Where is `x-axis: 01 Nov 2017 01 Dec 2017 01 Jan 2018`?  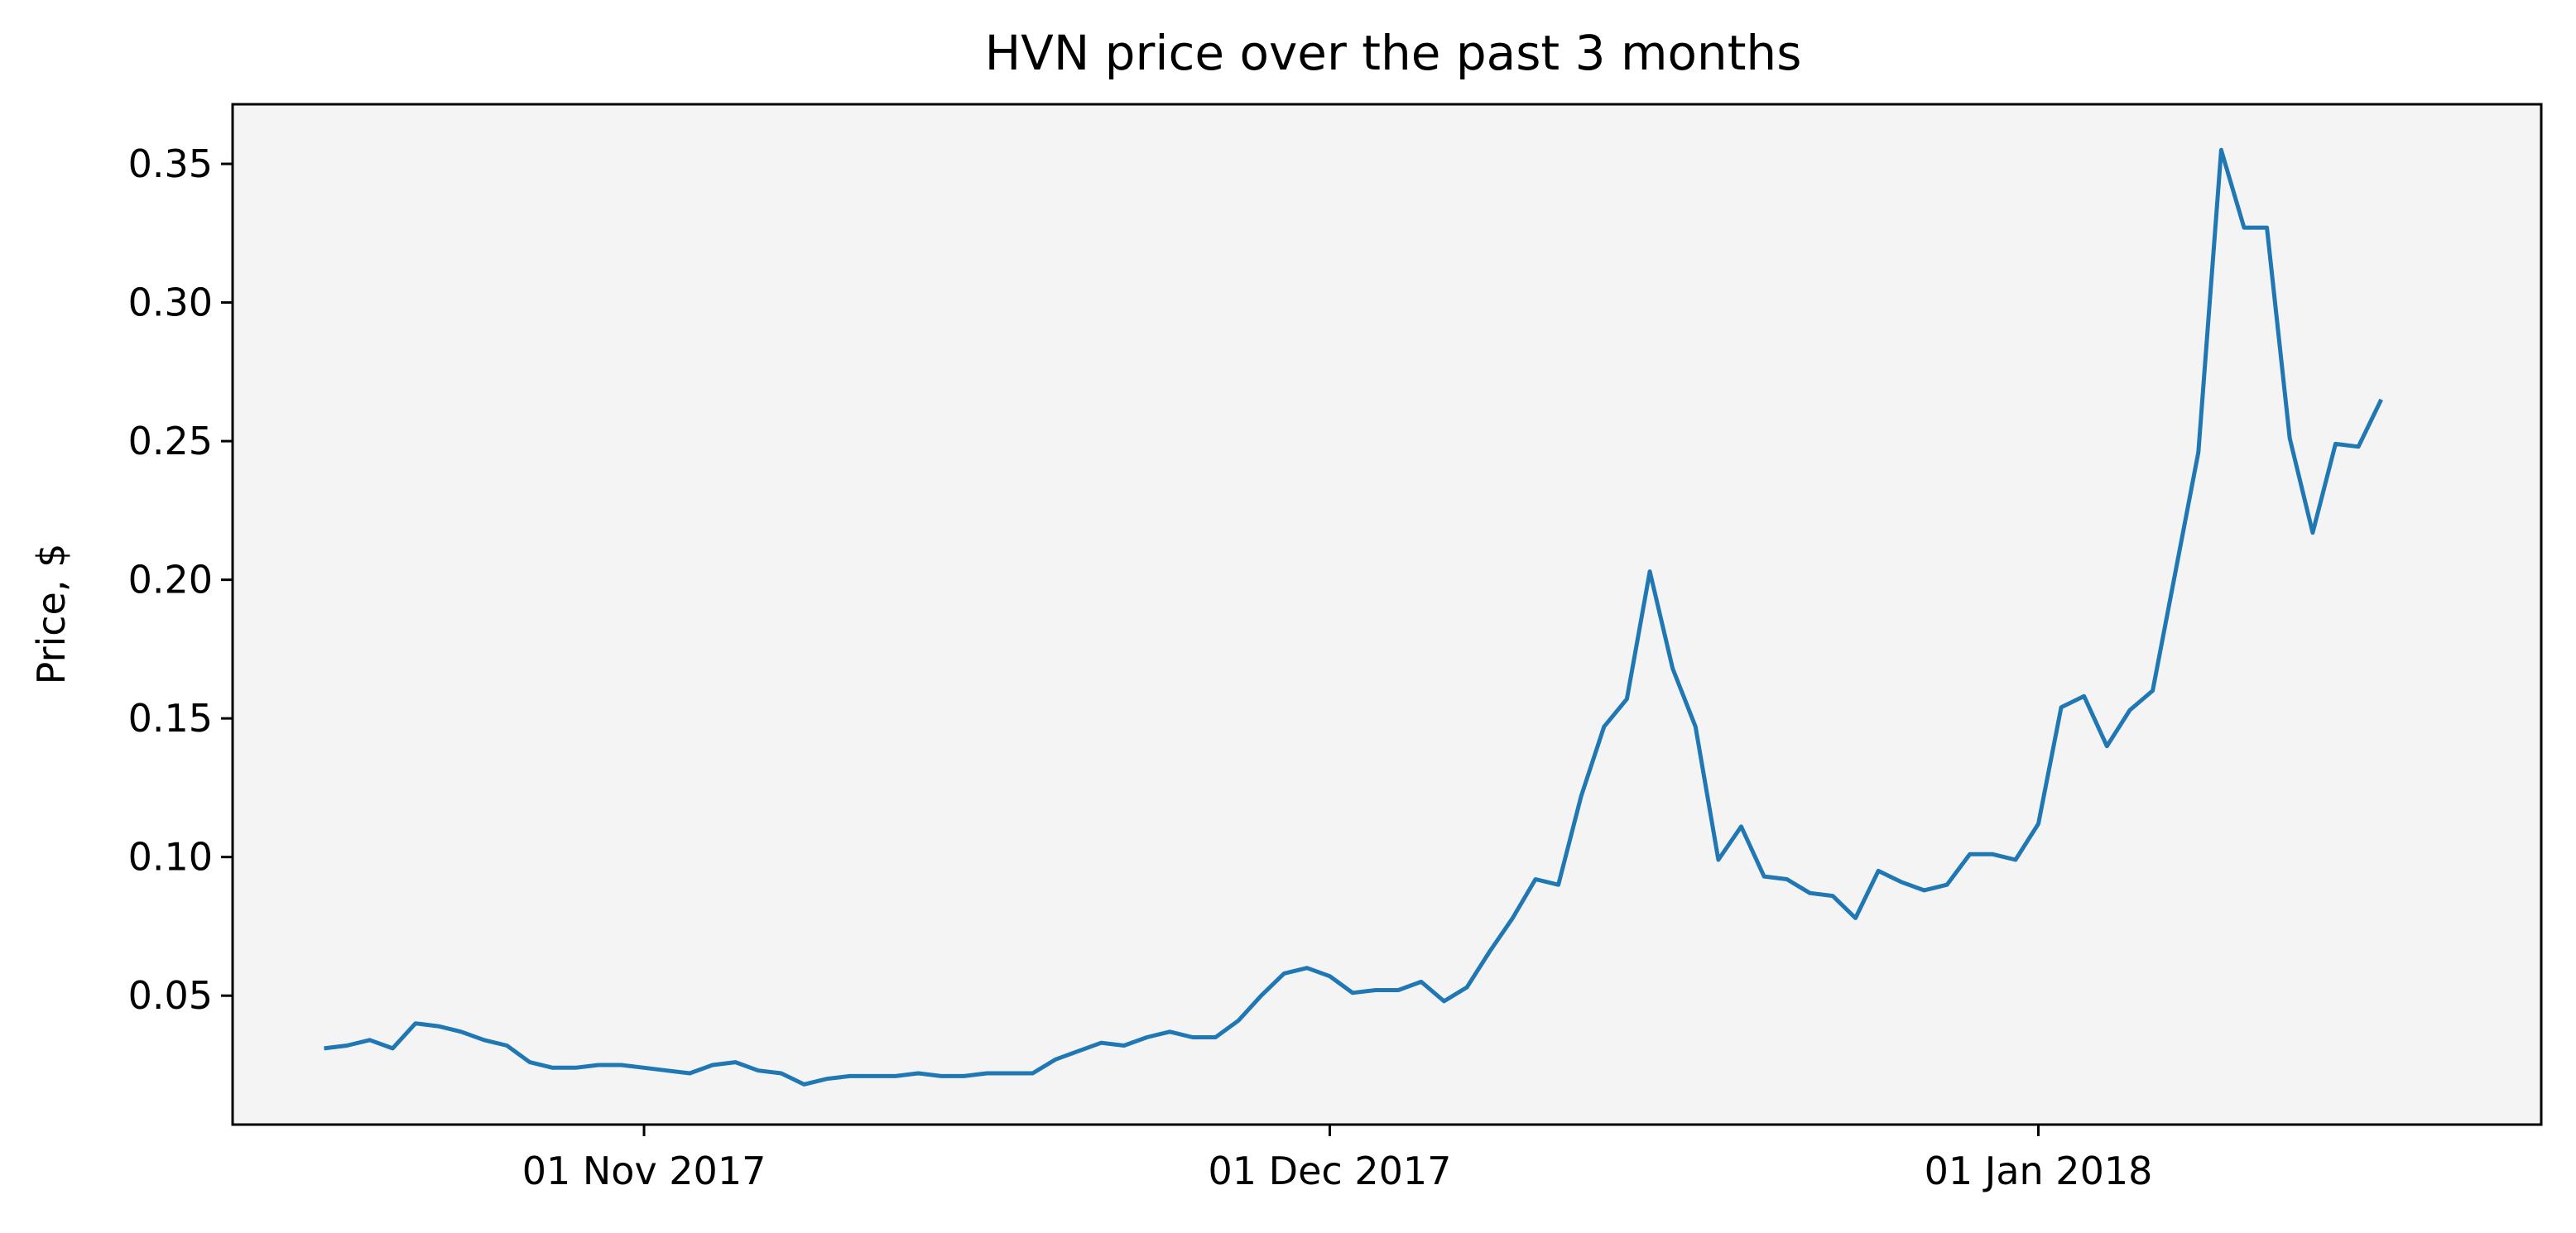
x-axis: 01 Nov 2017 01 Dec 2017 01 Jan 2018 is located at coordinates (1337, 1159).